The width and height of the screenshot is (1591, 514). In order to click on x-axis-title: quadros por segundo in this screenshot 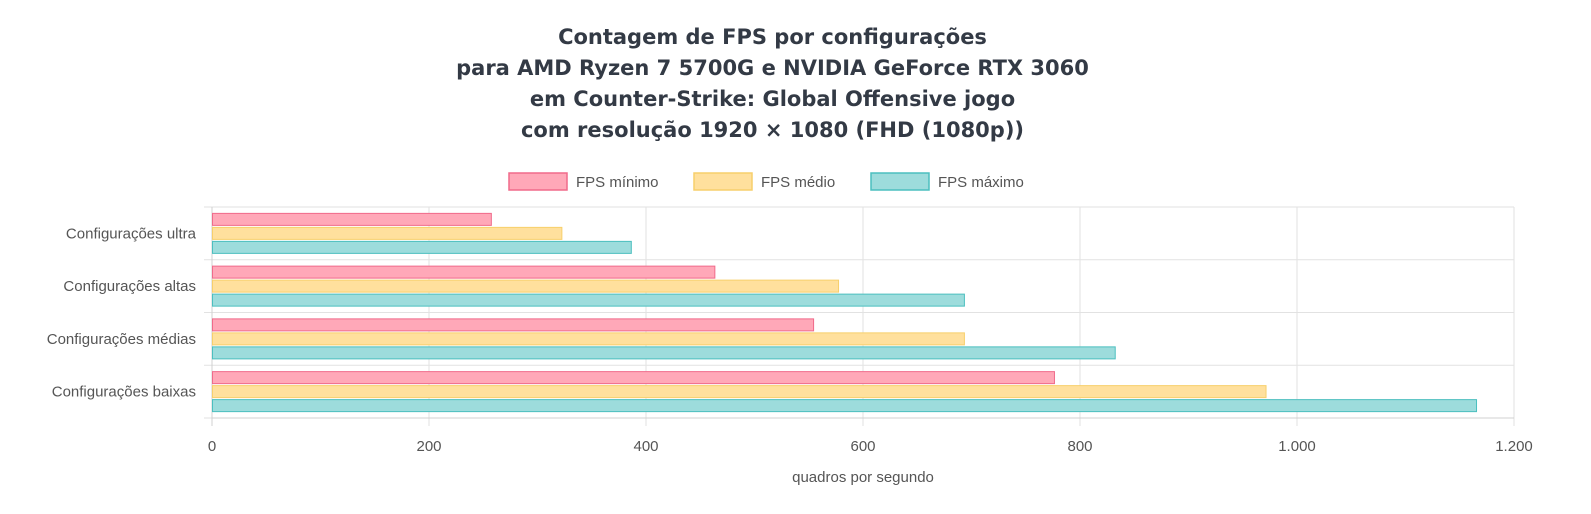, I will do `click(863, 477)`.